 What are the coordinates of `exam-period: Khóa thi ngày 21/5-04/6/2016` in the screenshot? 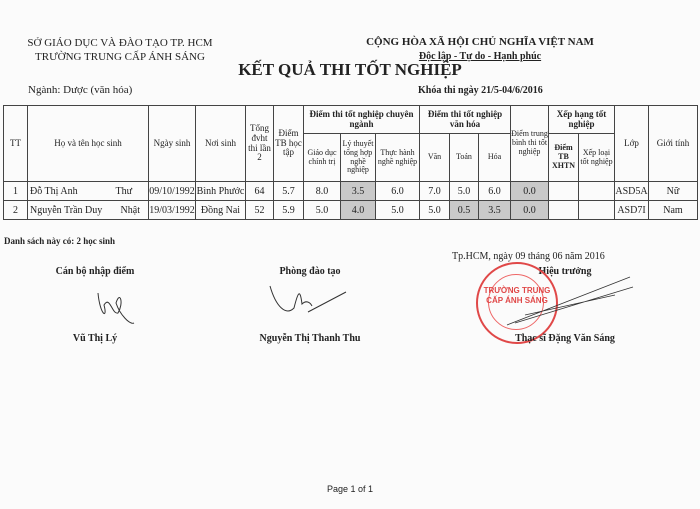 It's located at (480, 90).